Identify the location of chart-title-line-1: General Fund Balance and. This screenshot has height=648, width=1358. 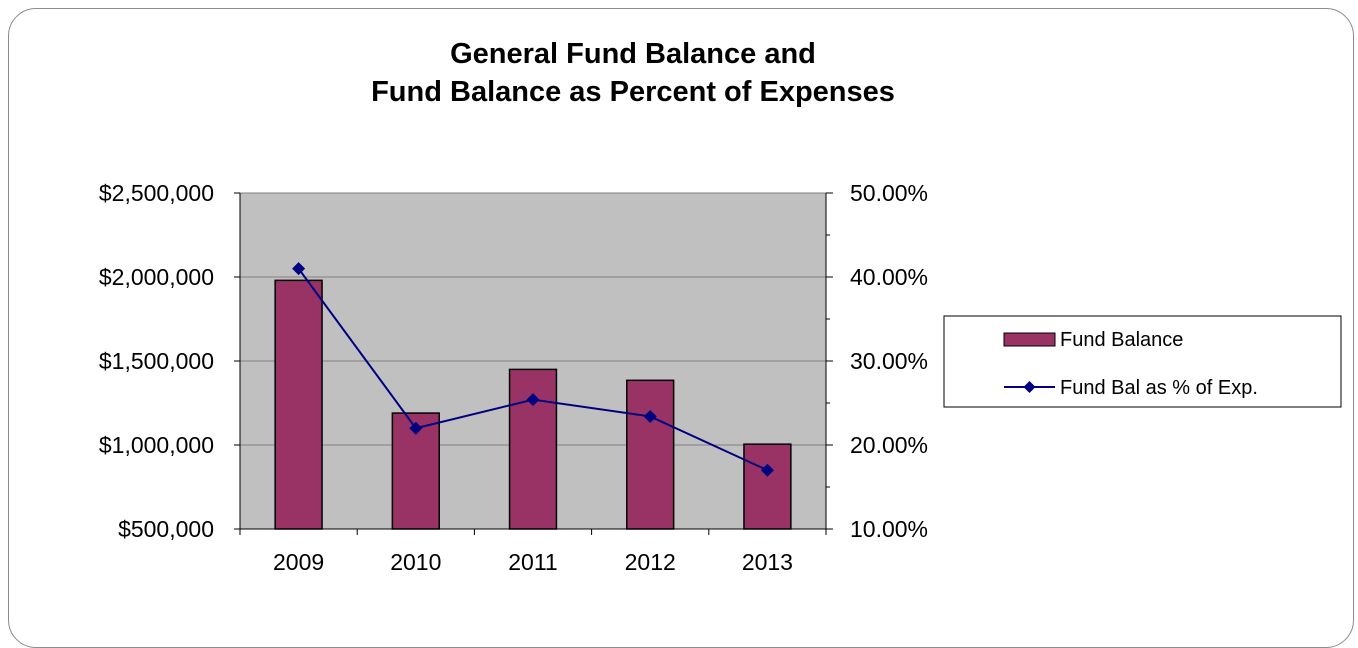
(633, 54).